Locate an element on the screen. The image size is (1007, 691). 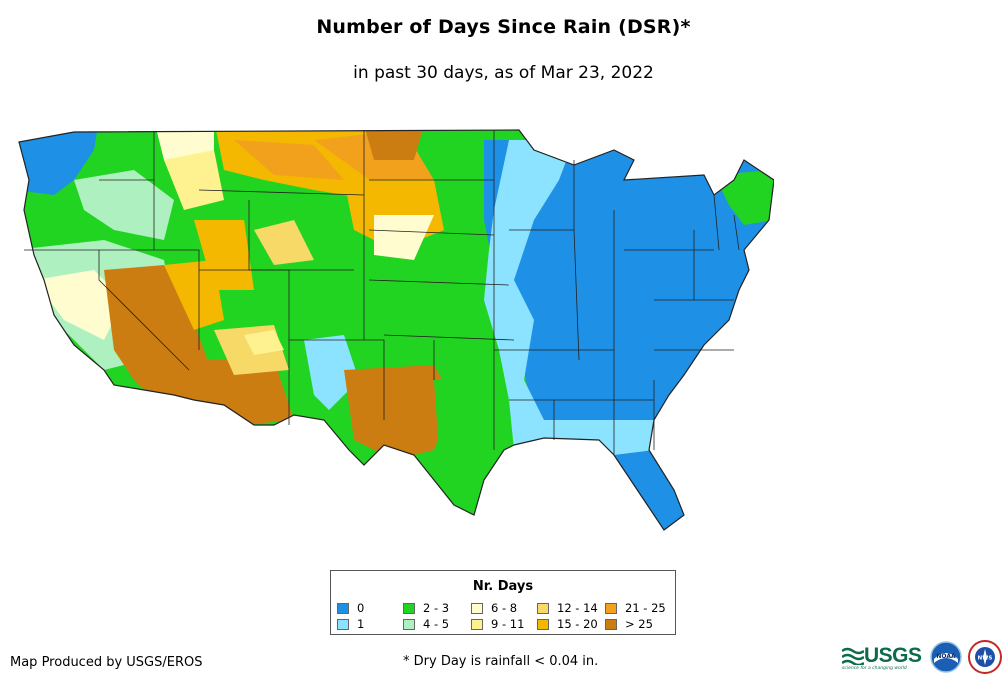
usgs-logo: USGS science for a changing world is located at coordinates (882, 657).